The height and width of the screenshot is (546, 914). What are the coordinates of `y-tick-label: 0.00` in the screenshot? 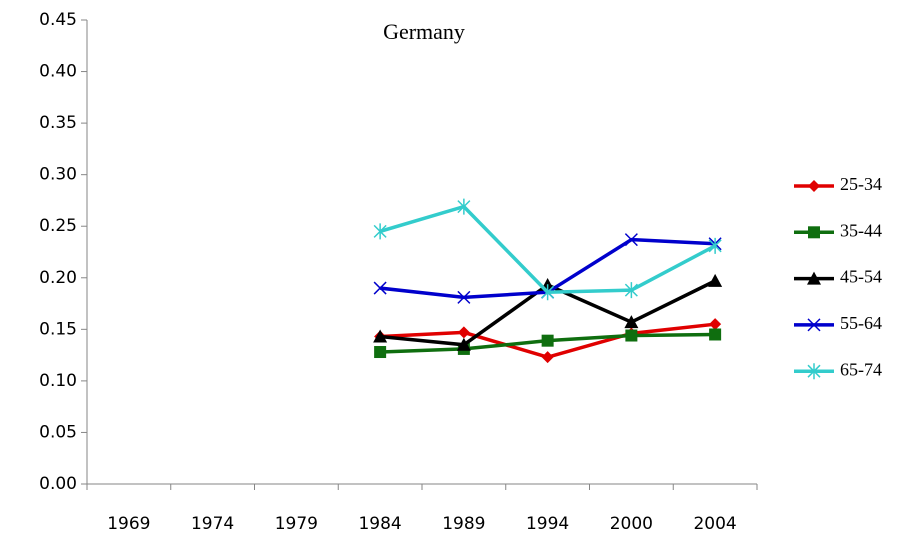 It's located at (58, 484).